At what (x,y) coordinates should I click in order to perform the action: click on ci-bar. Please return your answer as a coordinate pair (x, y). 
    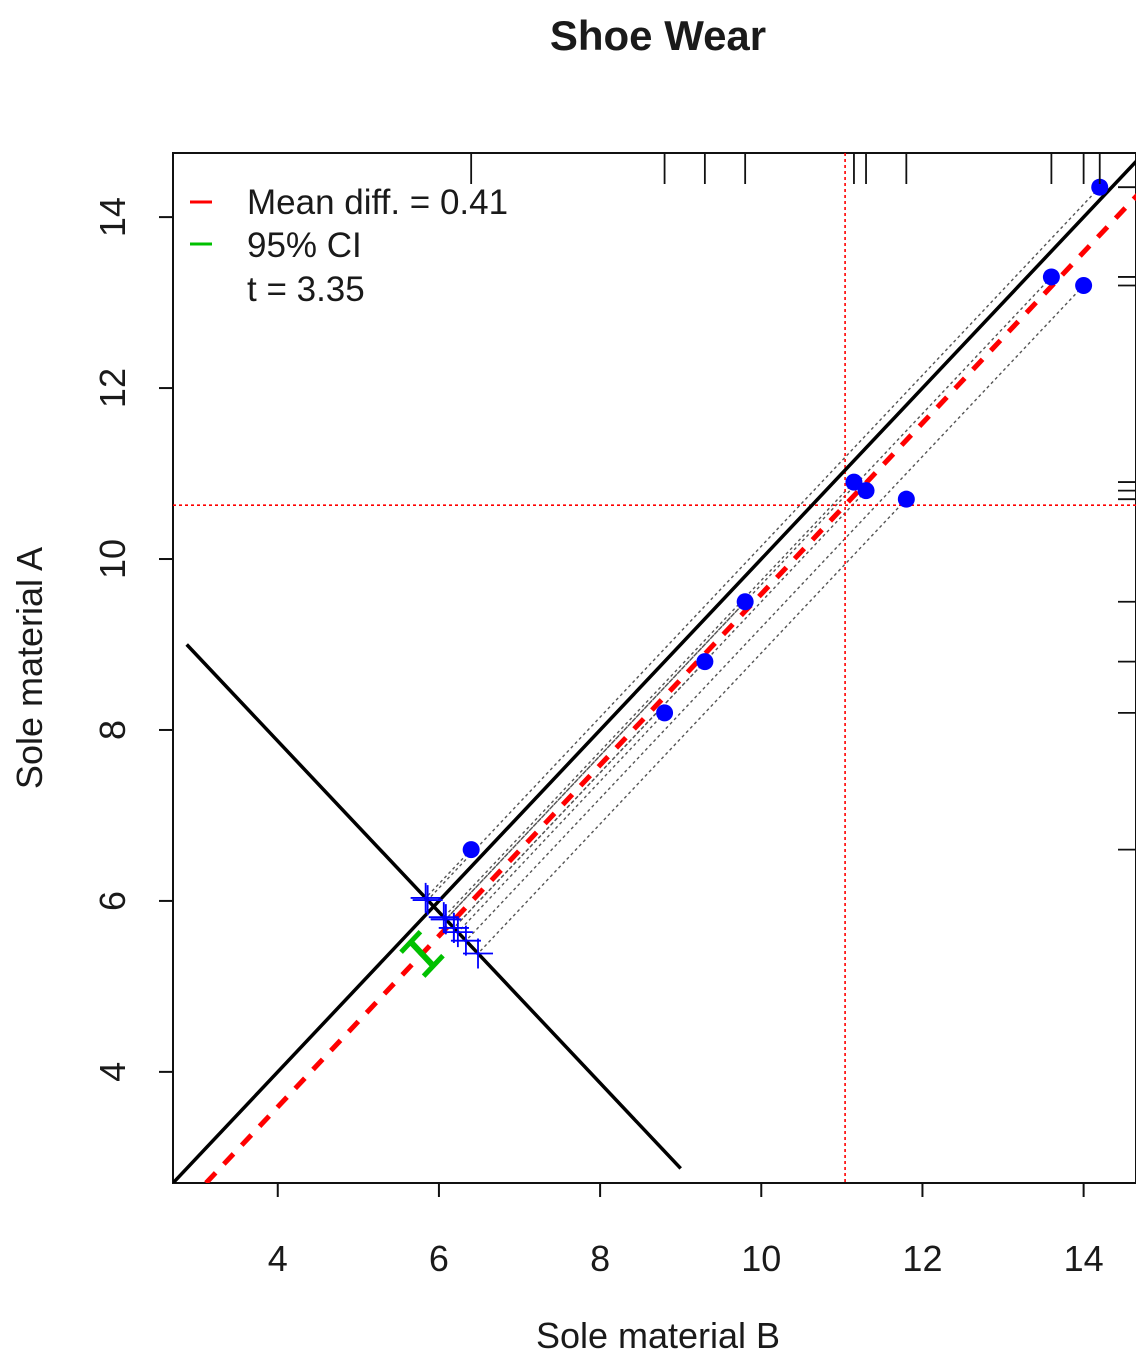
    Looking at the image, I should click on (422, 953).